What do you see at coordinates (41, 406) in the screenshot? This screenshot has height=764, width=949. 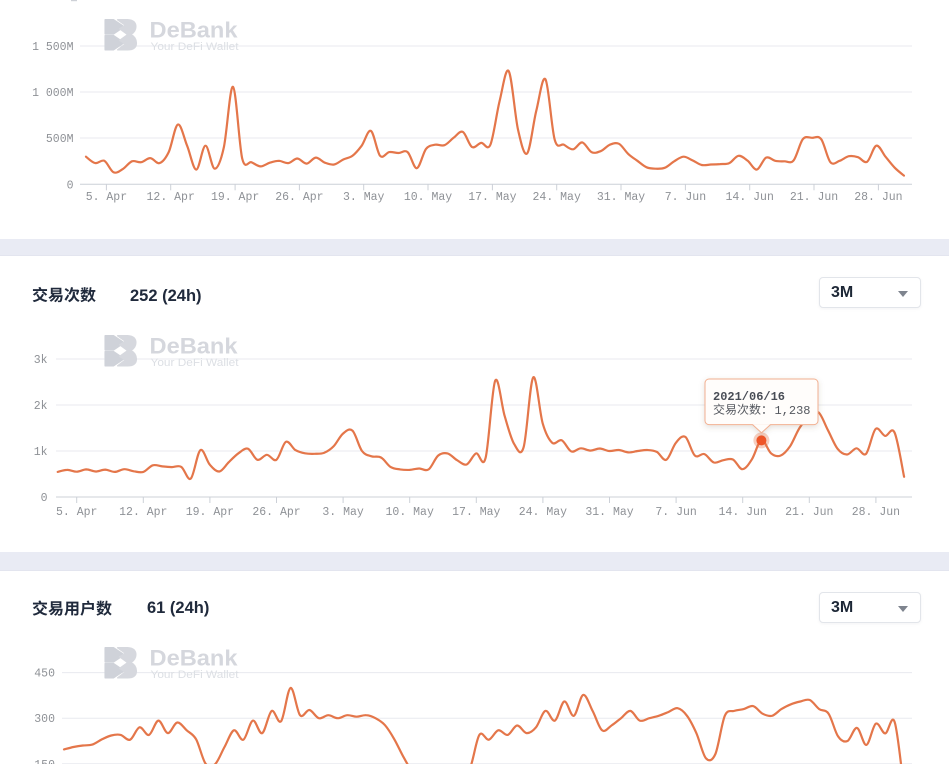 I see `svg-text: 2k` at bounding box center [41, 406].